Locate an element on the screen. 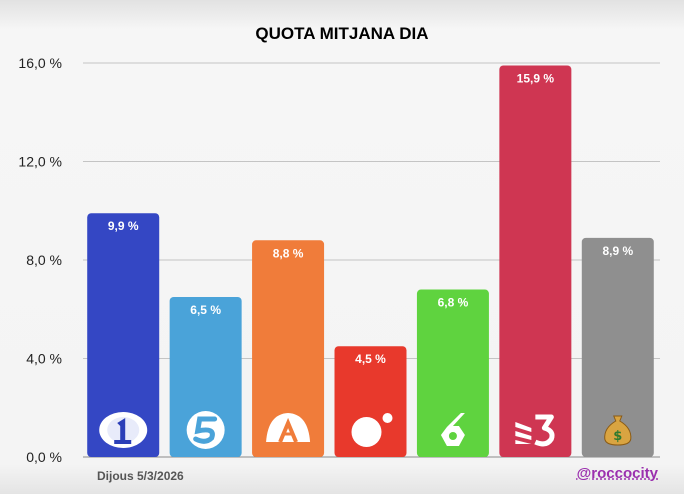 This screenshot has height=494, width=684. chart-title: QUOTA MITJANA DIA is located at coordinates (342, 33).